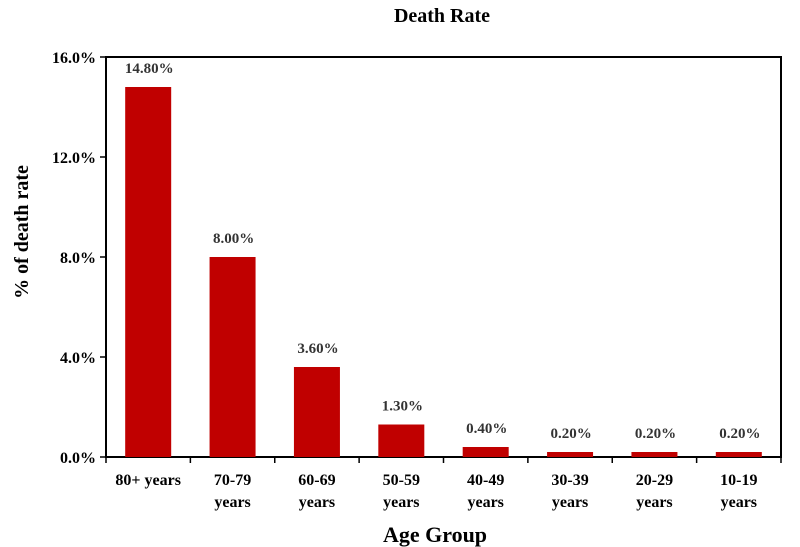 This screenshot has width=800, height=547. What do you see at coordinates (435, 534) in the screenshot?
I see `x-axis-title: Age Group` at bounding box center [435, 534].